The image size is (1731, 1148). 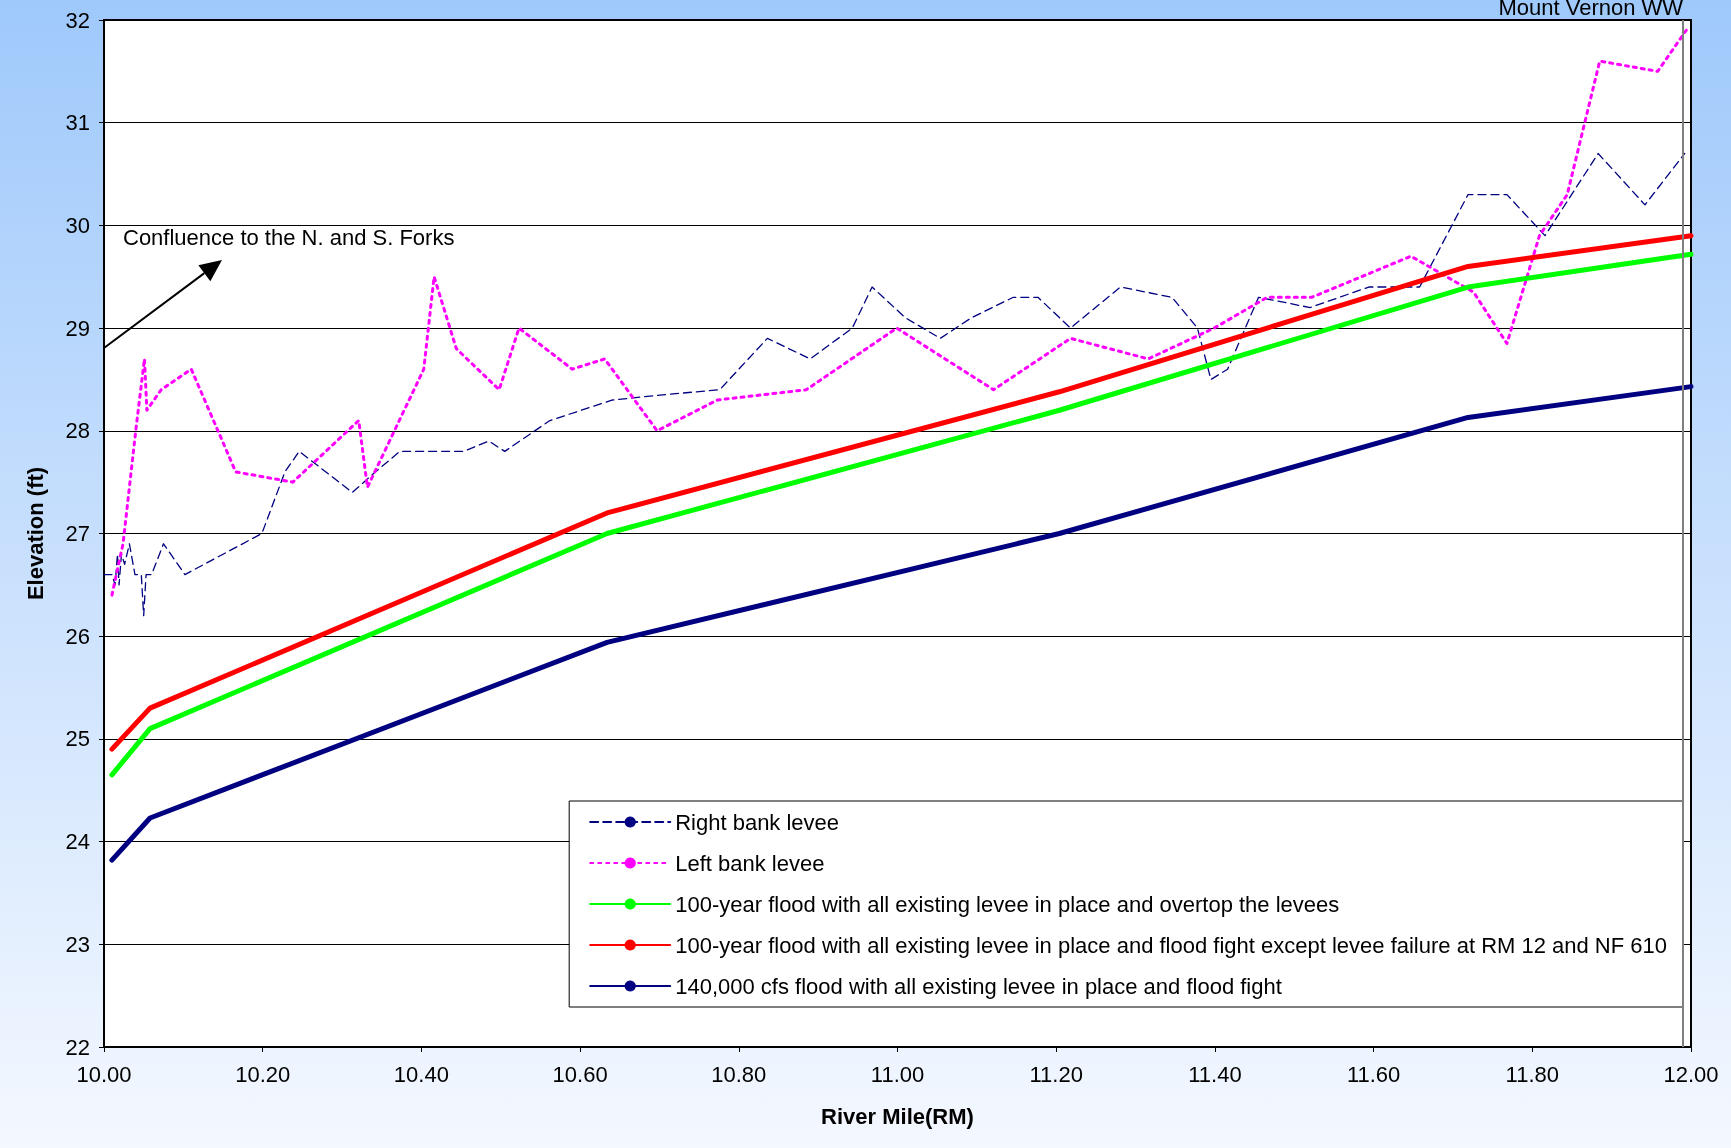 What do you see at coordinates (77, 739) in the screenshot?
I see `y-tick-label: 25` at bounding box center [77, 739].